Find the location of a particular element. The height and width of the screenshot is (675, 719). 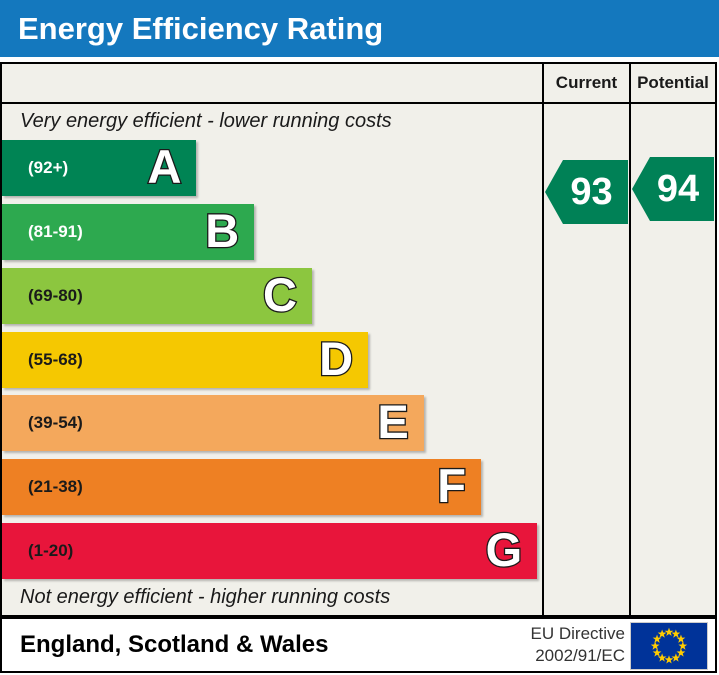

current-rating-value: 93 is located at coordinates (591, 191).